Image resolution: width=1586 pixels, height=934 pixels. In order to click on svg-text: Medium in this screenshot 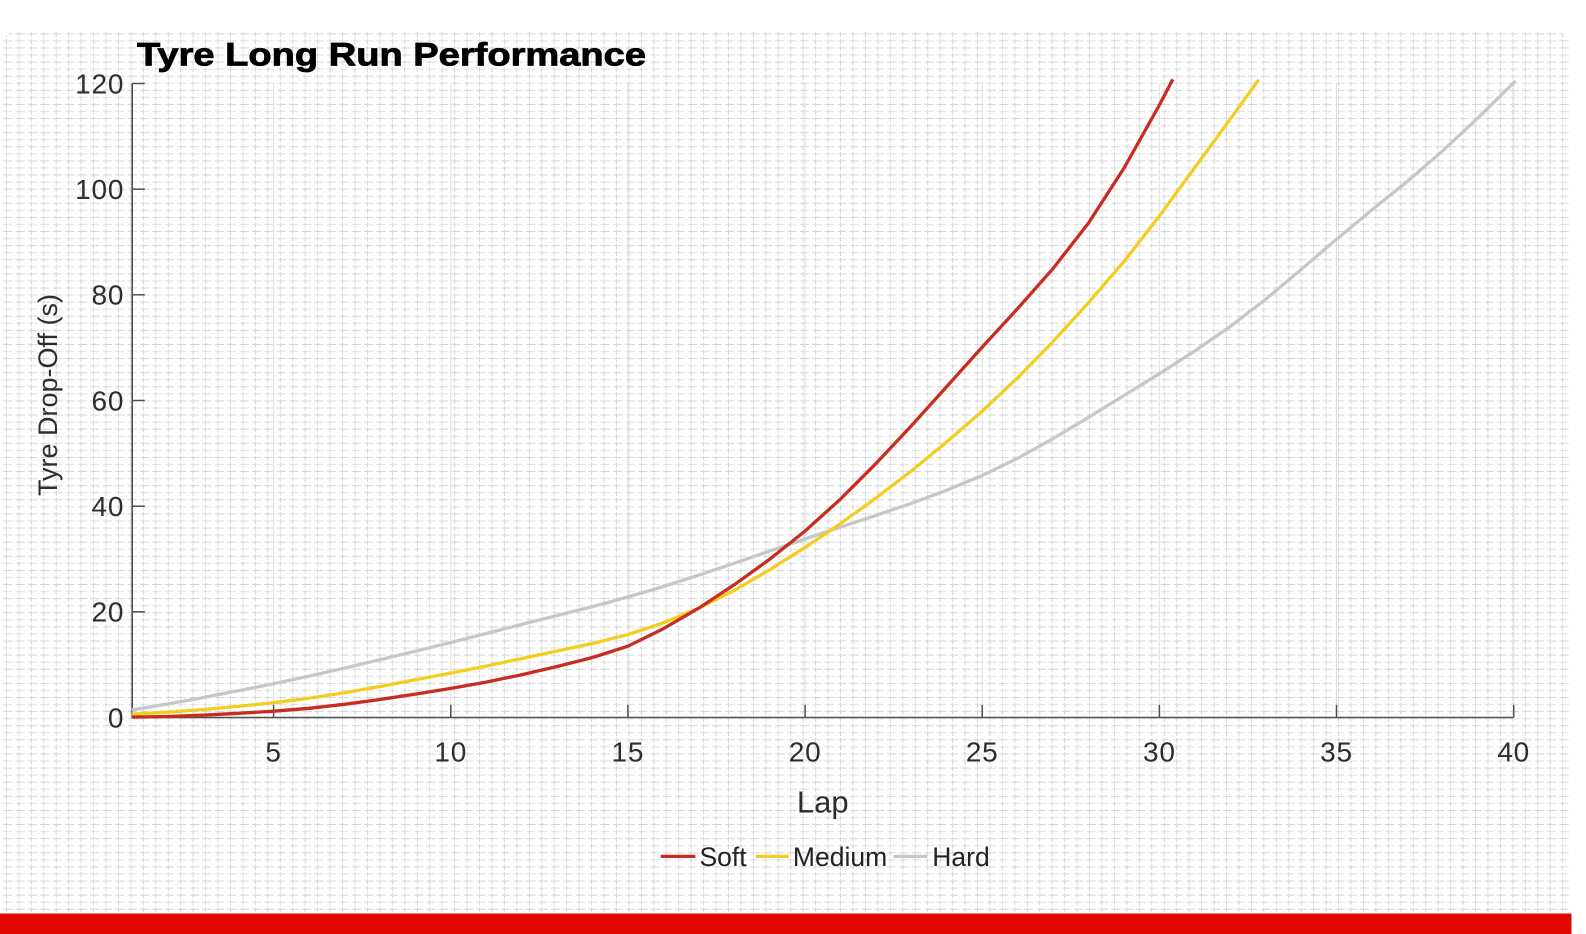, I will do `click(840, 857)`.